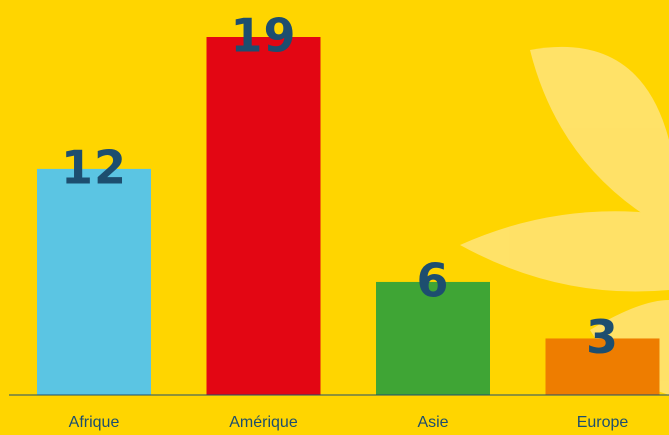  Describe the element at coordinates (263, 36) in the screenshot. I see `value-label: 19` at that location.